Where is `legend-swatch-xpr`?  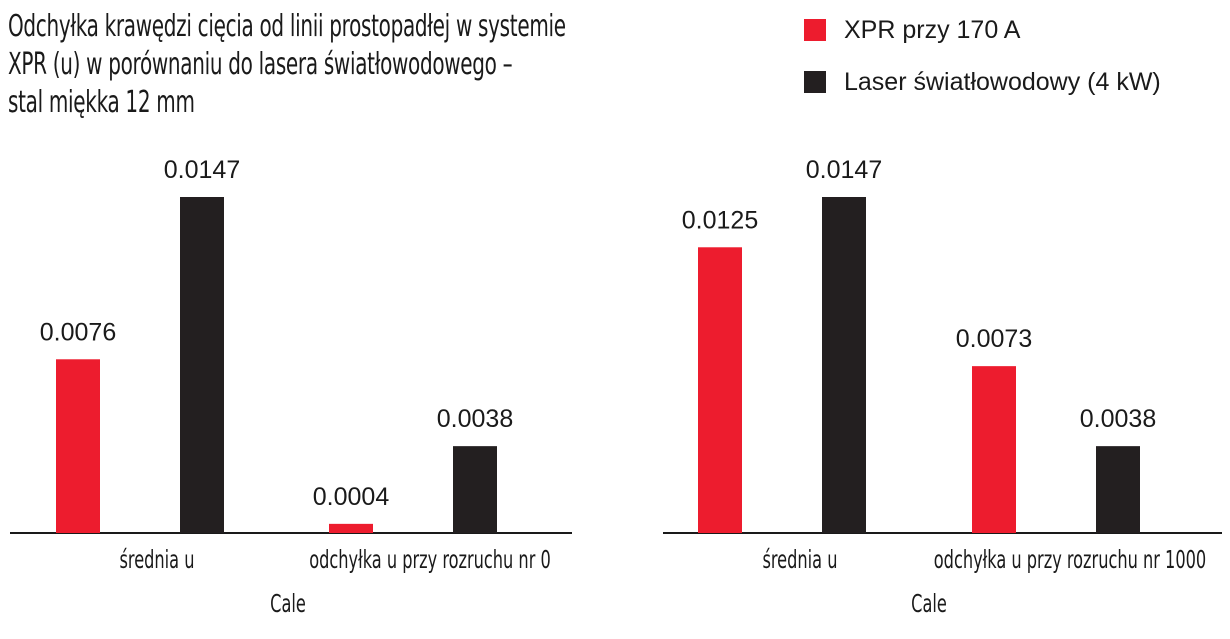
legend-swatch-xpr is located at coordinates (815, 30).